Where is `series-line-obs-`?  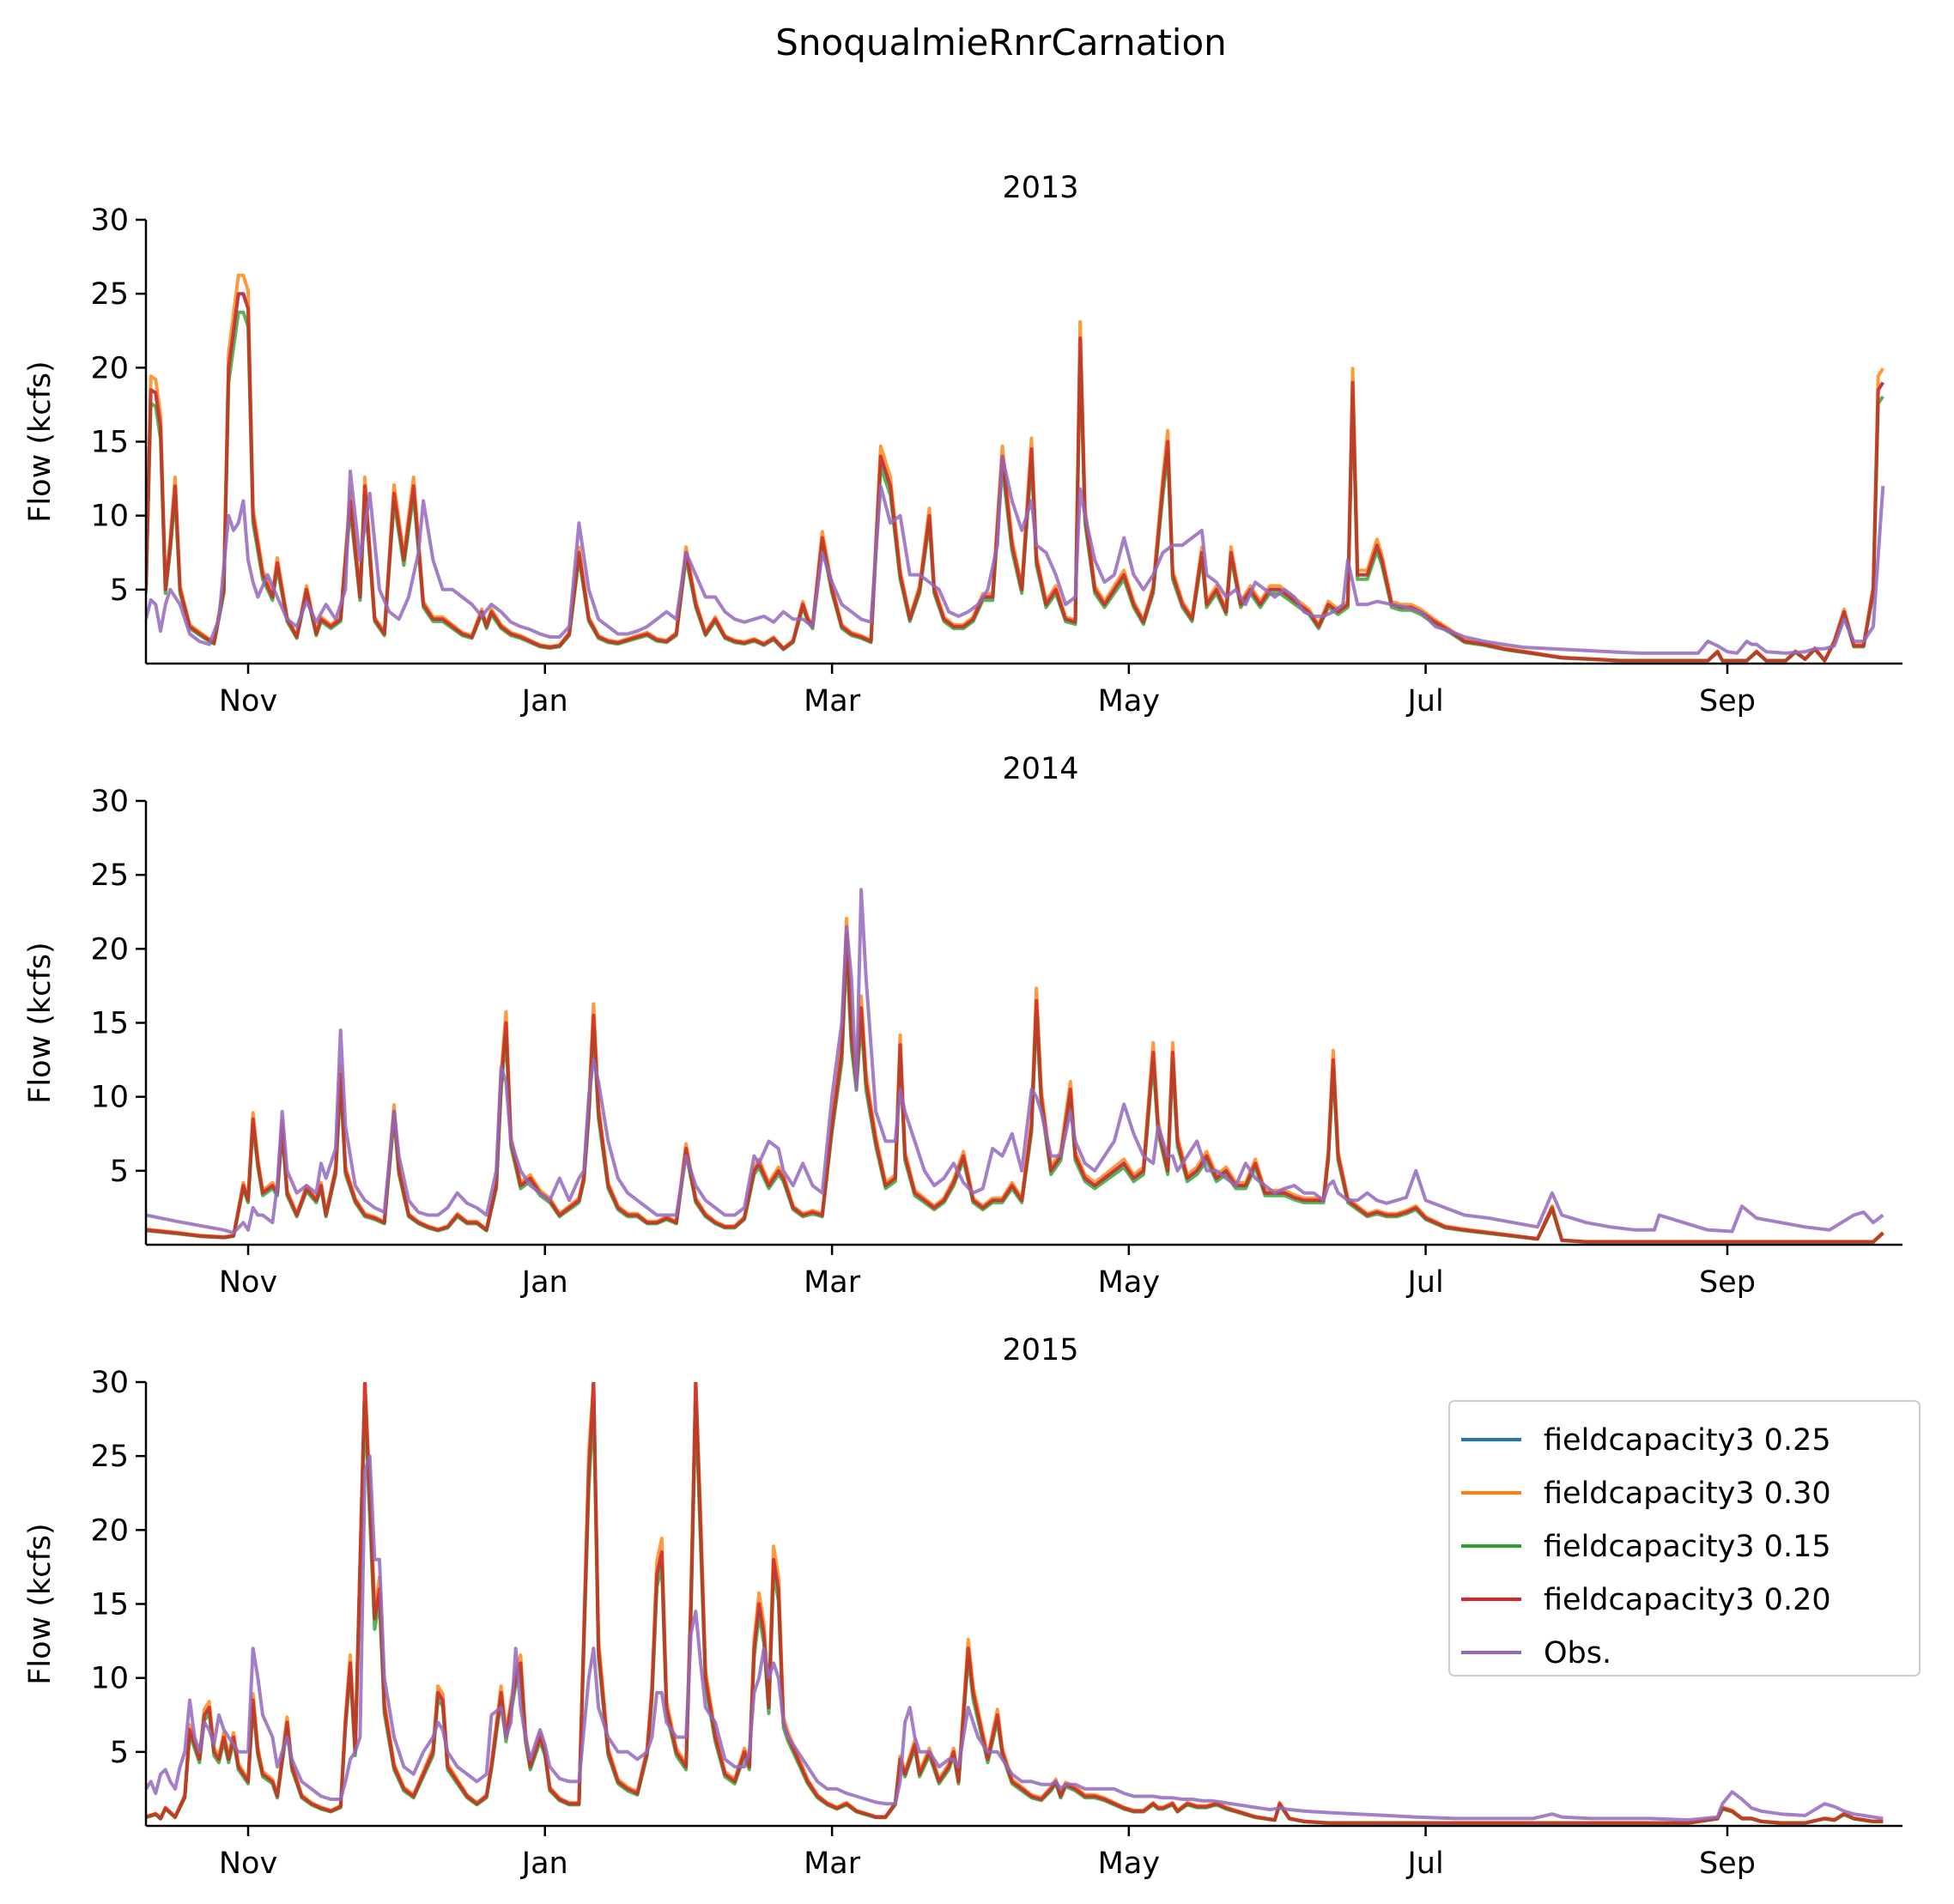 series-line-obs- is located at coordinates (1015, 554).